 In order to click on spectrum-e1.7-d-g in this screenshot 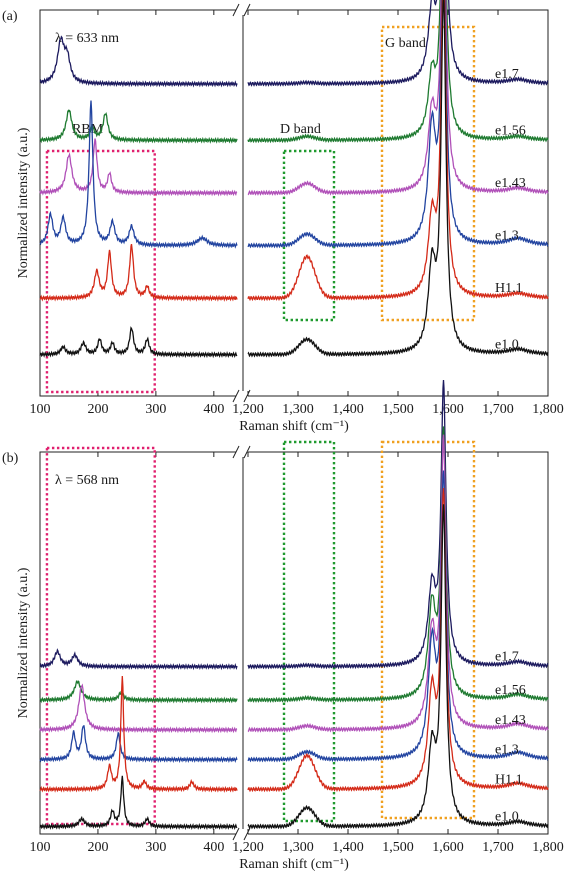, I will do `click(398, 43)`.